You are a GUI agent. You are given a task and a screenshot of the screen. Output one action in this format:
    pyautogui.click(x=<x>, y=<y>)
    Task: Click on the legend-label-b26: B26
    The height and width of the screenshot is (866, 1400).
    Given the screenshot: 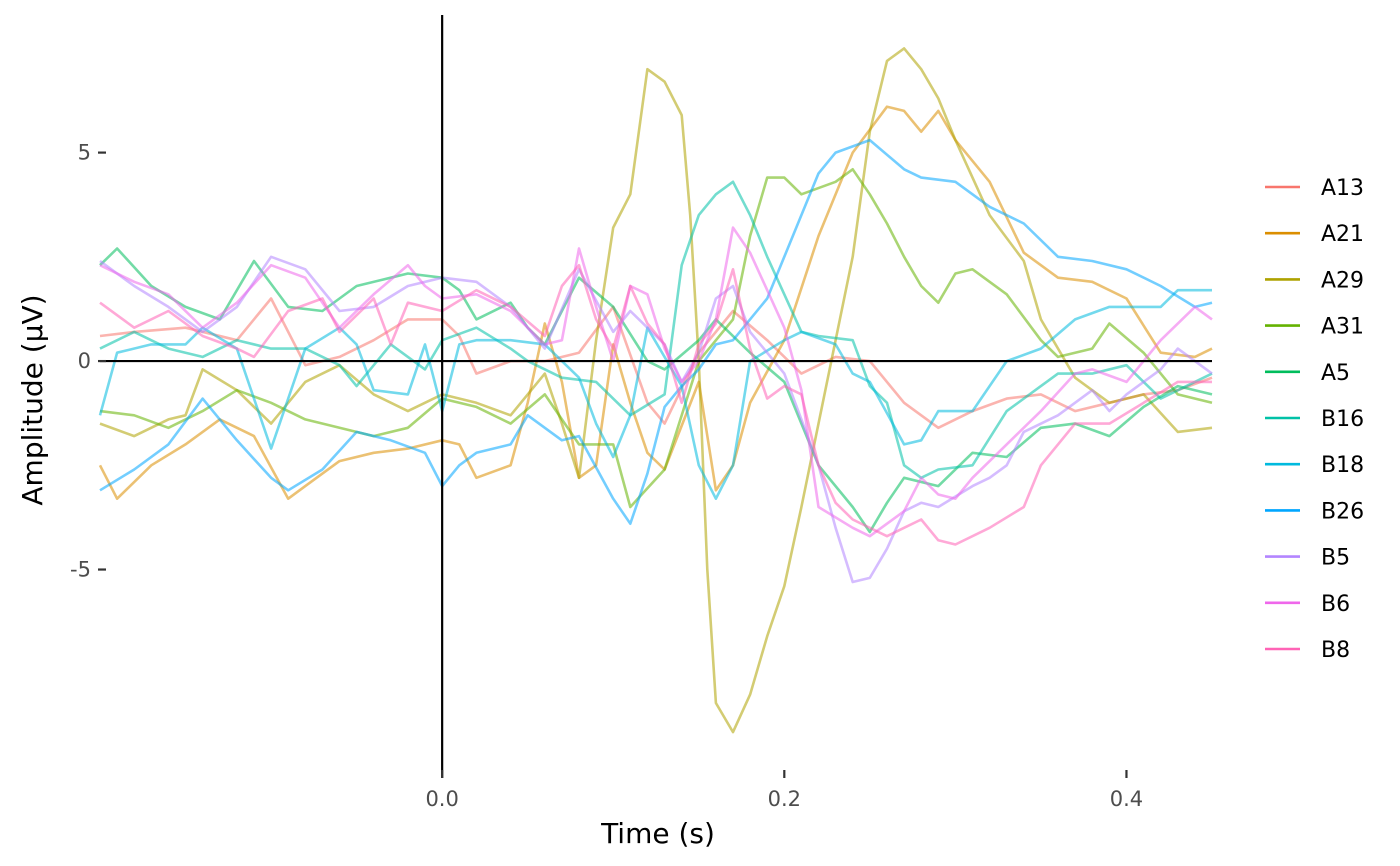 What is the action you would take?
    pyautogui.click(x=1342, y=511)
    